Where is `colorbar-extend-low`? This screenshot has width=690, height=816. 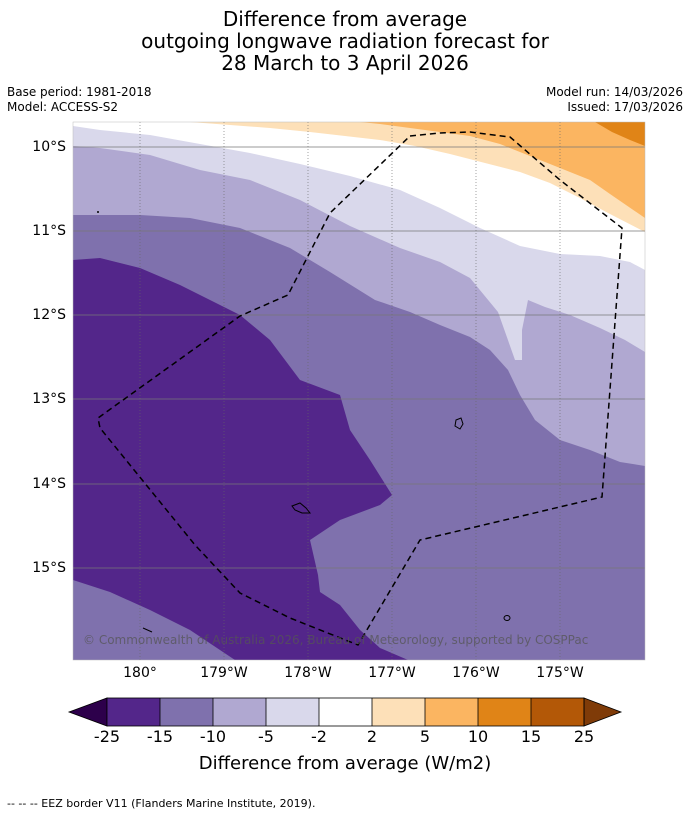
colorbar-extend-low is located at coordinates (87, 712).